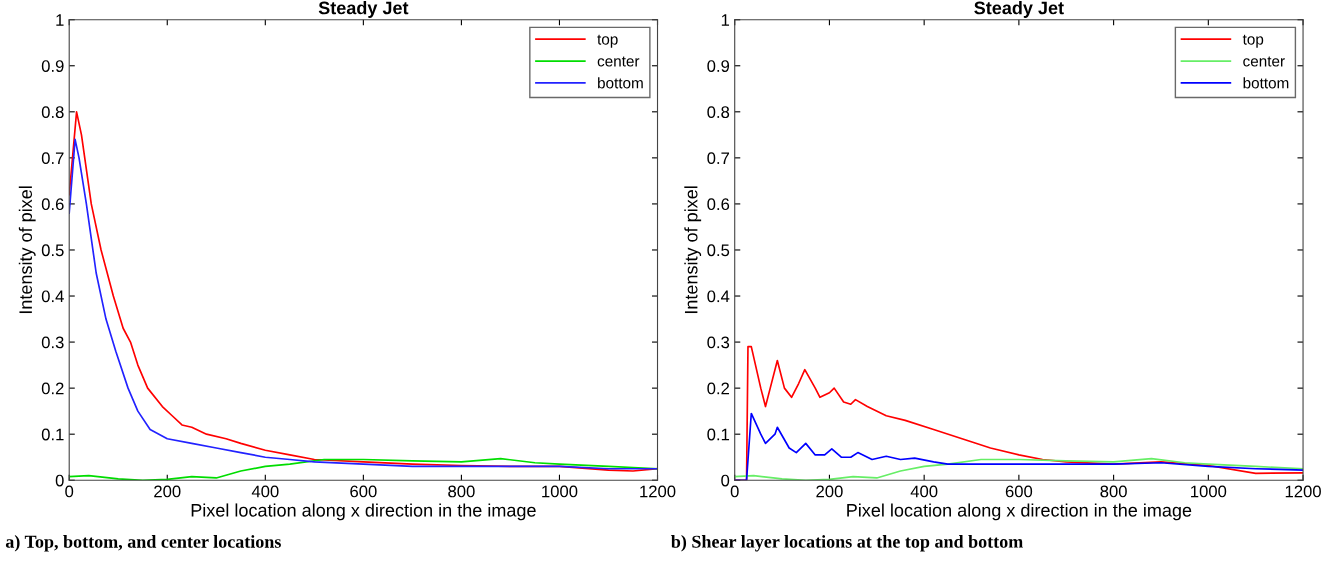  Describe the element at coordinates (847, 543) in the screenshot. I see `text: b) Shear layer locations at the top and bottom` at that location.